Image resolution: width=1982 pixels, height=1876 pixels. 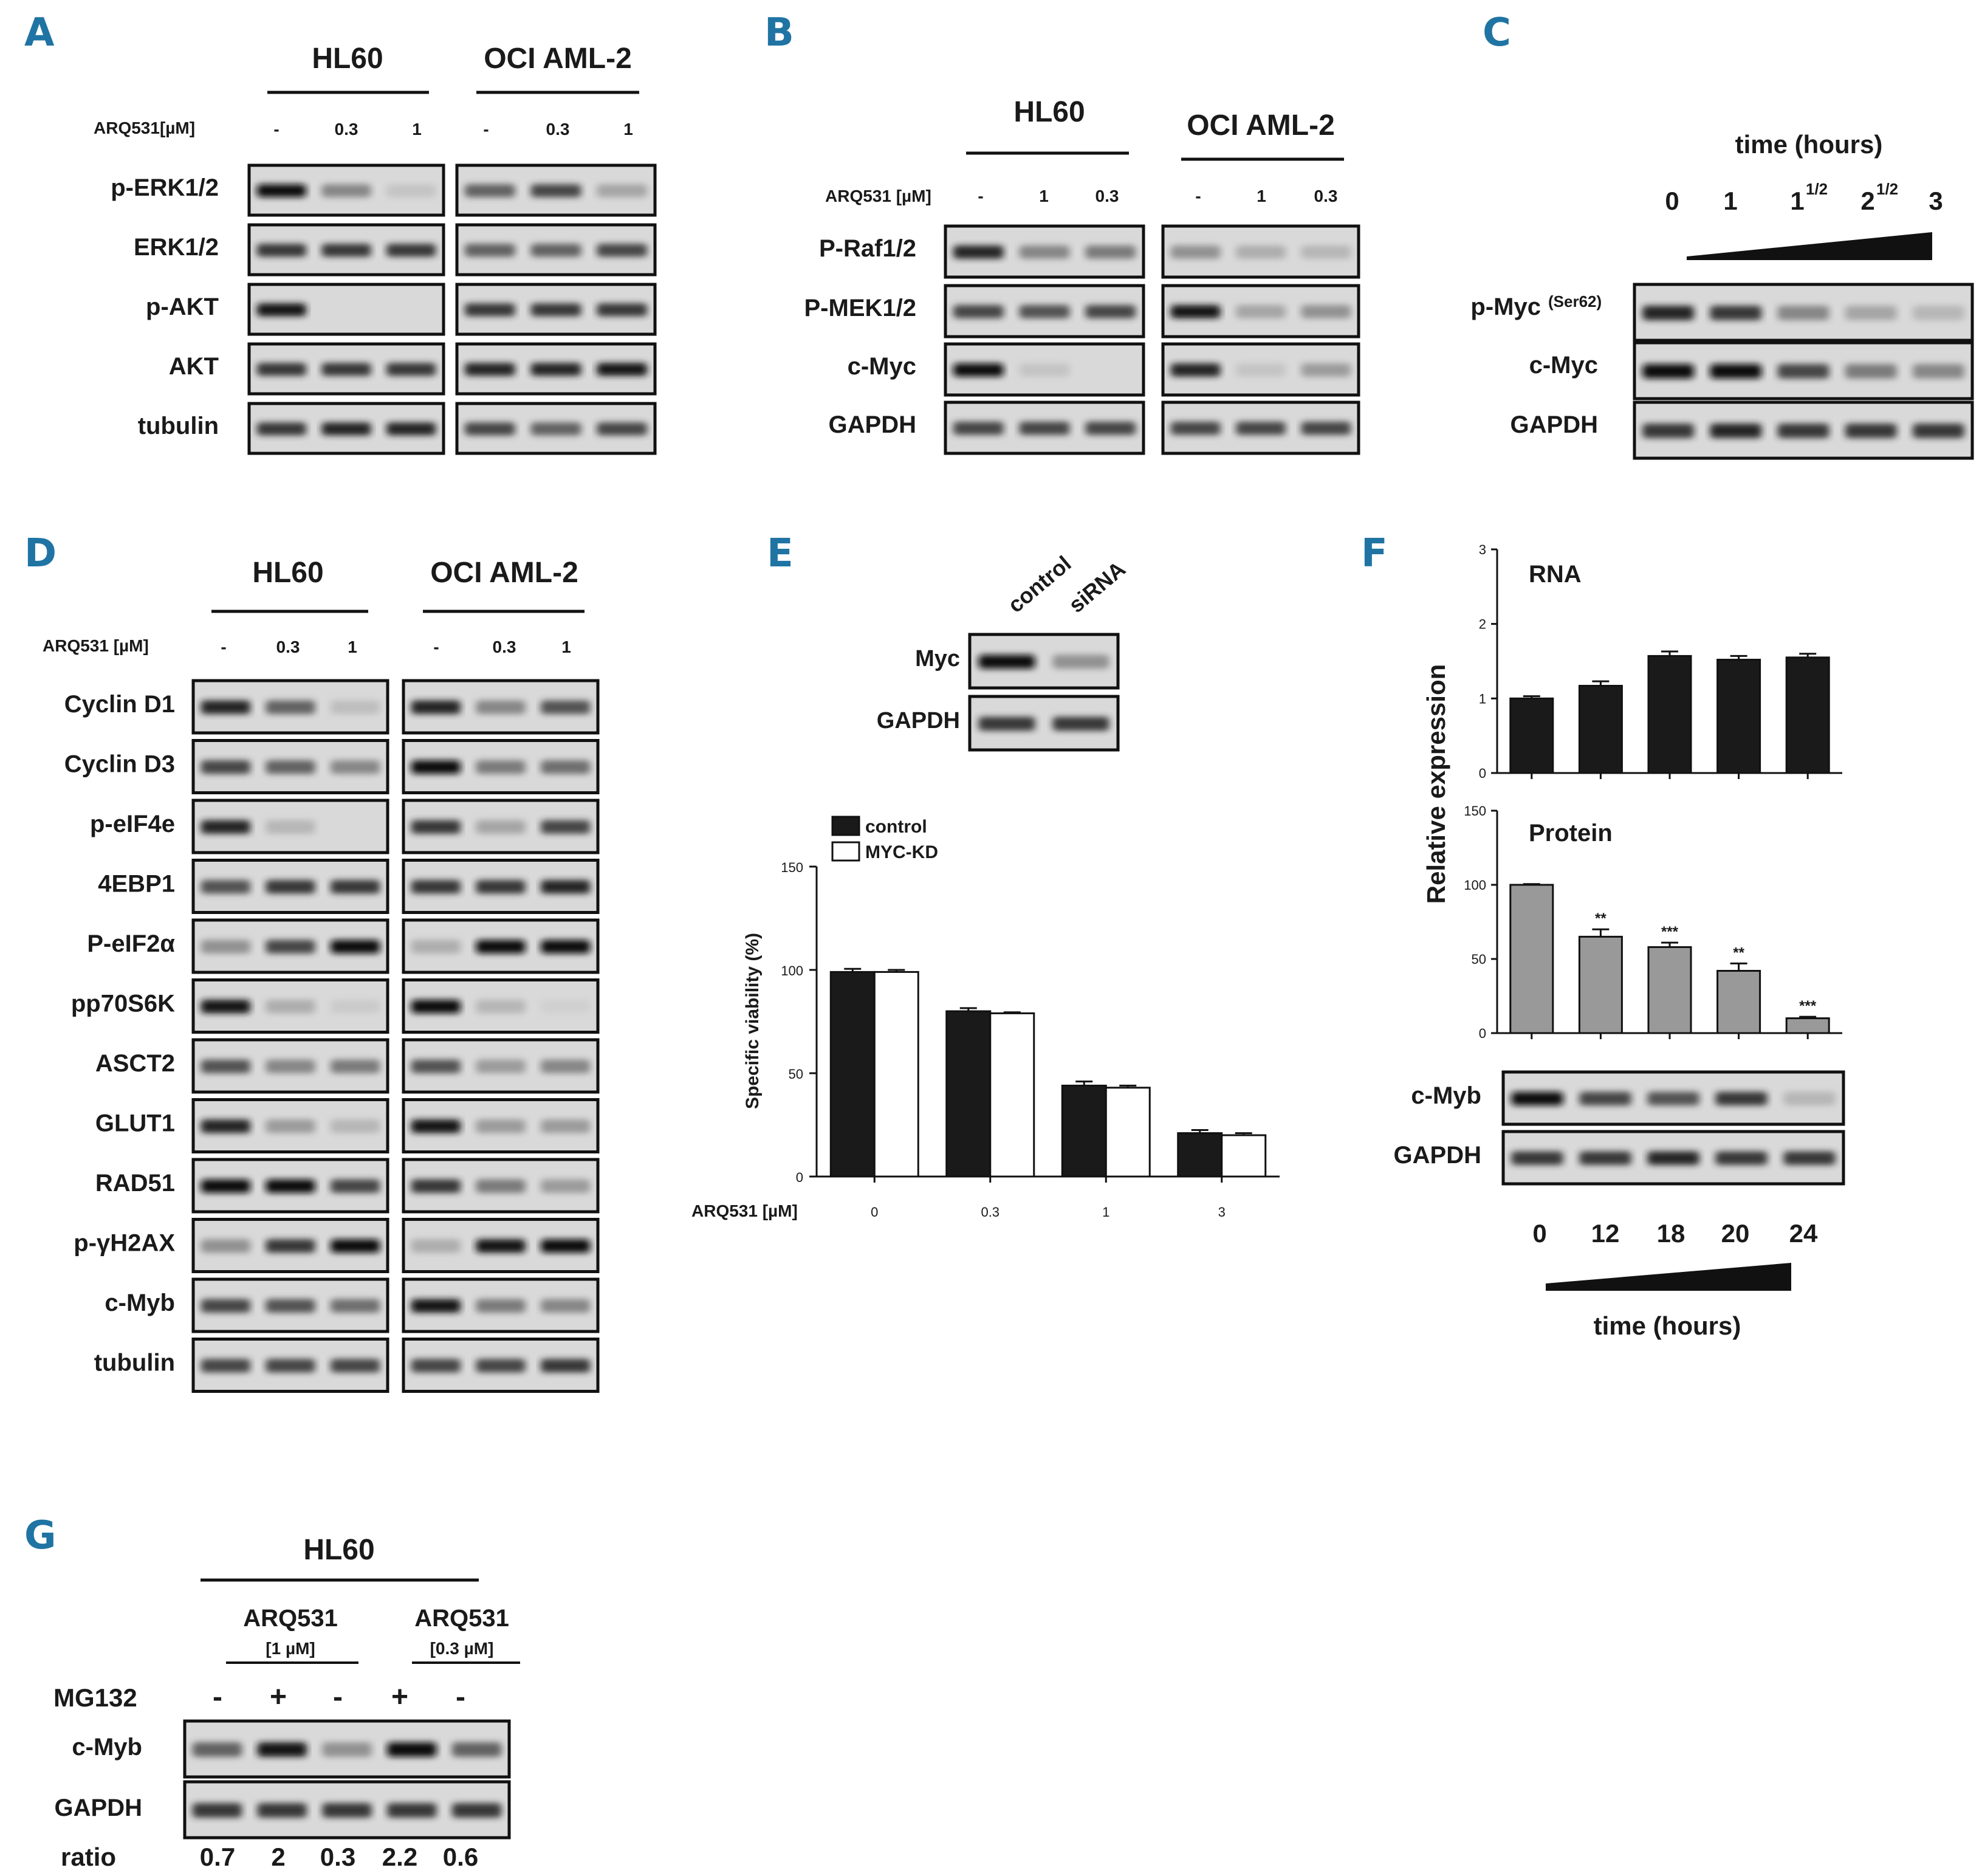 I want to click on panel-f-ytick-label: 1, so click(x=1483, y=698).